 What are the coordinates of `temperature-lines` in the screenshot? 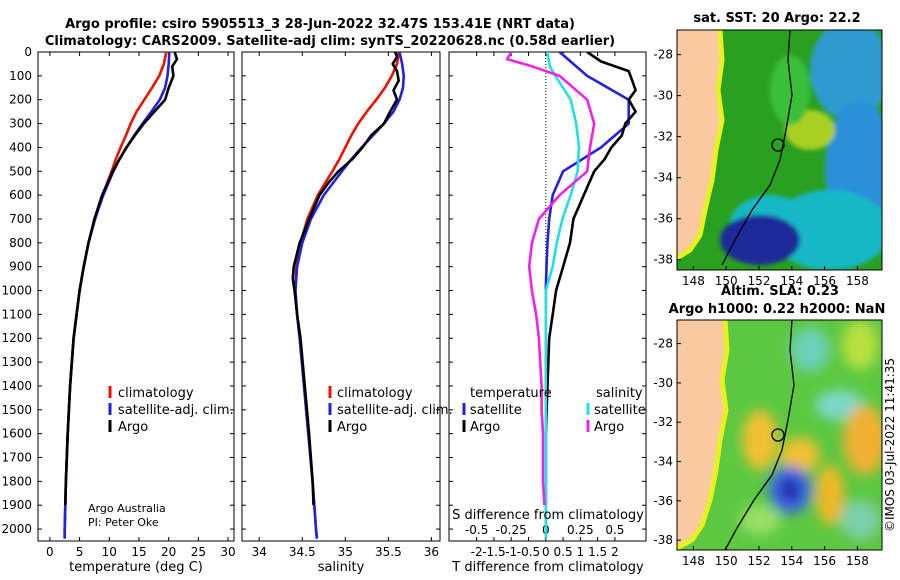 It's located at (121, 295).